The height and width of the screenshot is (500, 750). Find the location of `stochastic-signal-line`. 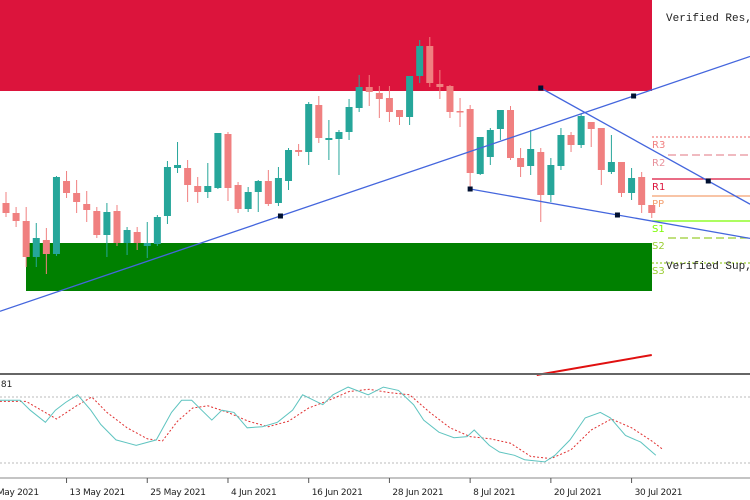

stochastic-signal-line is located at coordinates (331, 424).